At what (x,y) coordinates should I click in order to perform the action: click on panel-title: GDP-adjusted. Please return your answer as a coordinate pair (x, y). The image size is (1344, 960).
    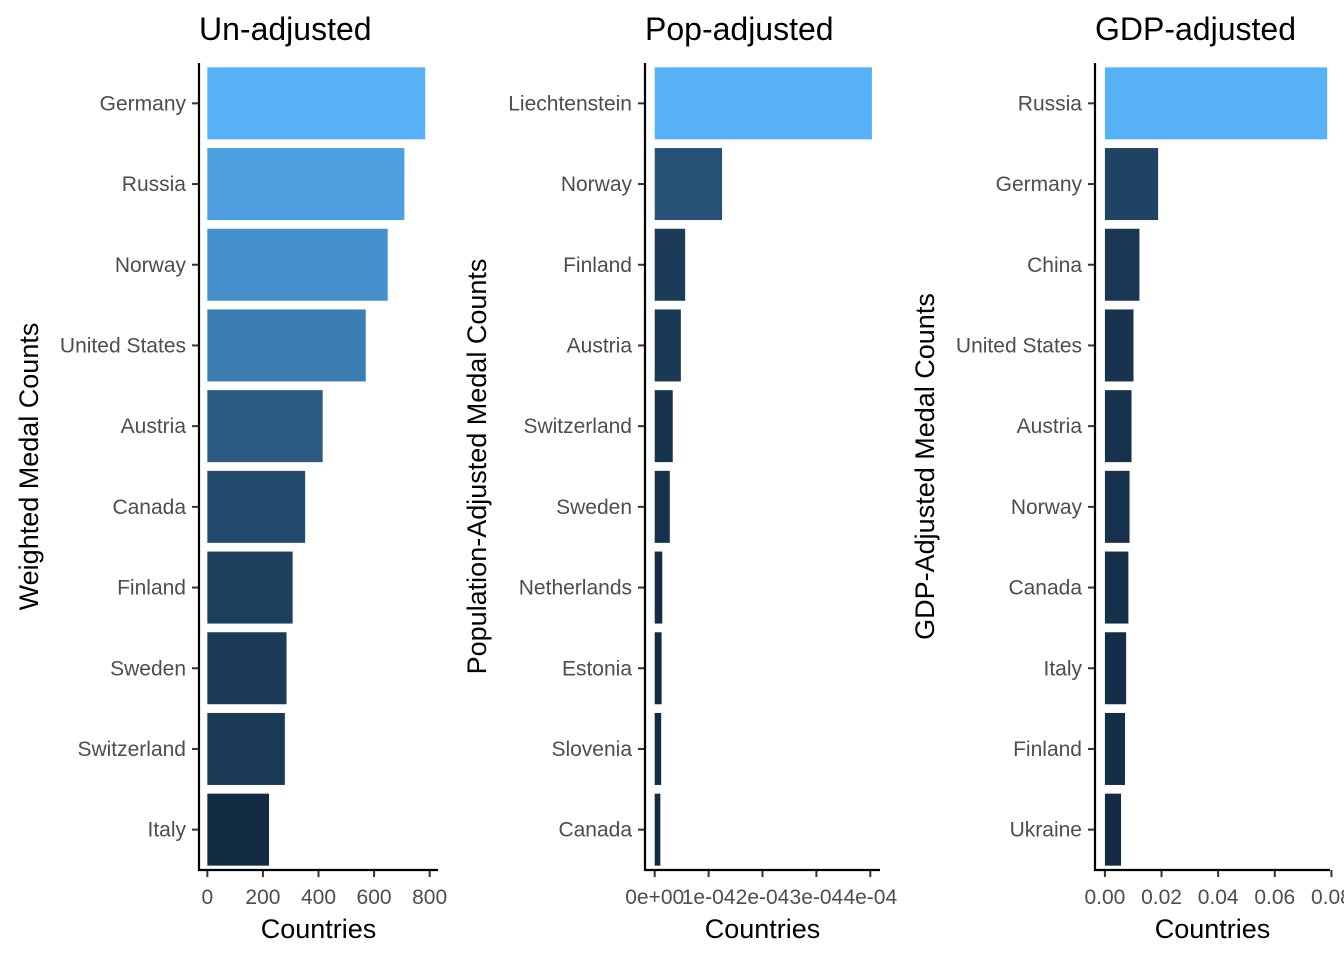
    Looking at the image, I should click on (1195, 29).